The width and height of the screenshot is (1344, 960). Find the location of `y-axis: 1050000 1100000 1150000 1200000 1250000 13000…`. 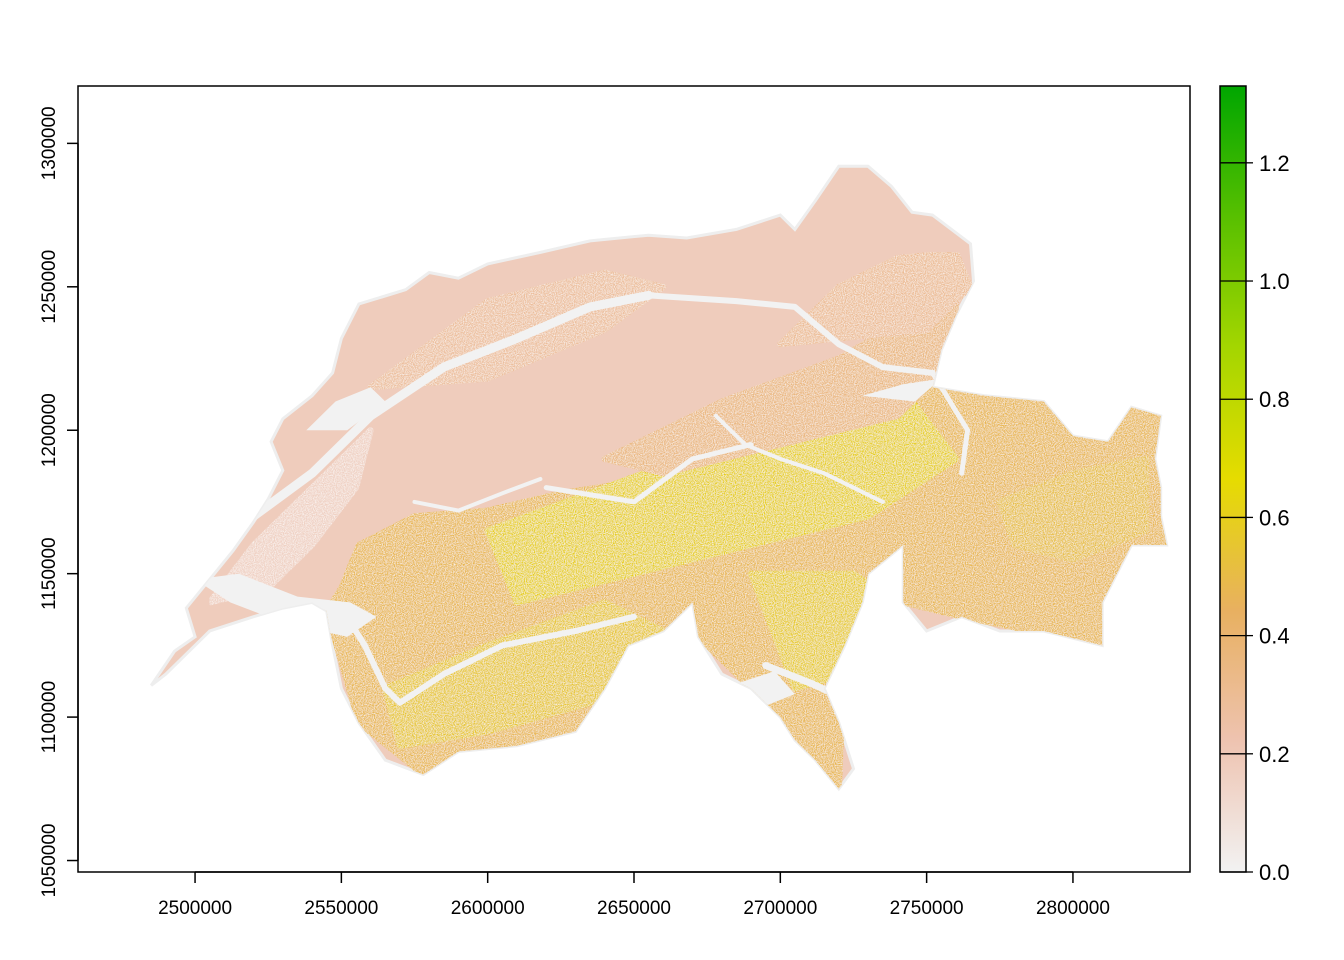

y-axis: 1050000 1100000 1150000 1200000 1250000 13000… is located at coordinates (59, 502).